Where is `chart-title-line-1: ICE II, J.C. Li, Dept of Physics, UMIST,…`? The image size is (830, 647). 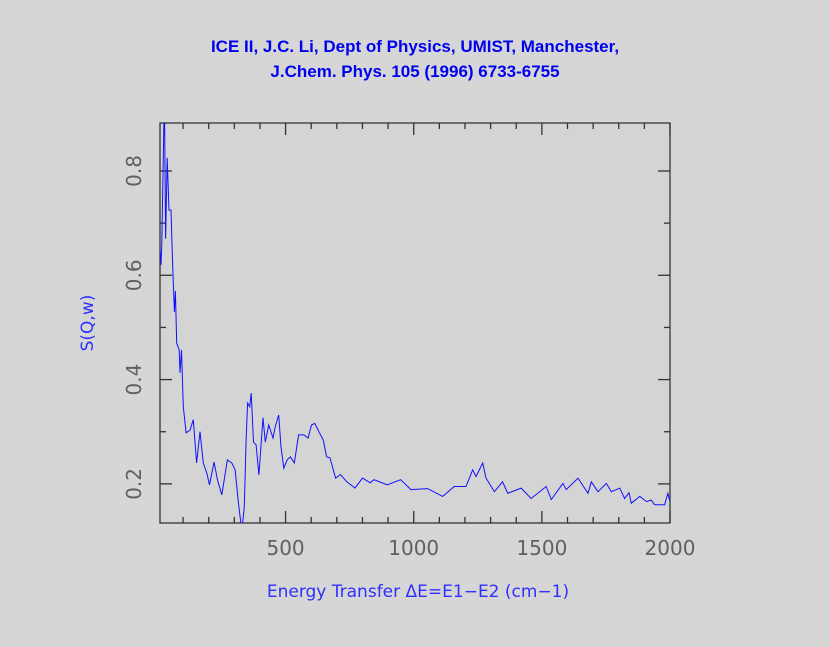
chart-title-line-1: ICE II, J.C. Li, Dept of Physics, UMIST,… is located at coordinates (415, 46).